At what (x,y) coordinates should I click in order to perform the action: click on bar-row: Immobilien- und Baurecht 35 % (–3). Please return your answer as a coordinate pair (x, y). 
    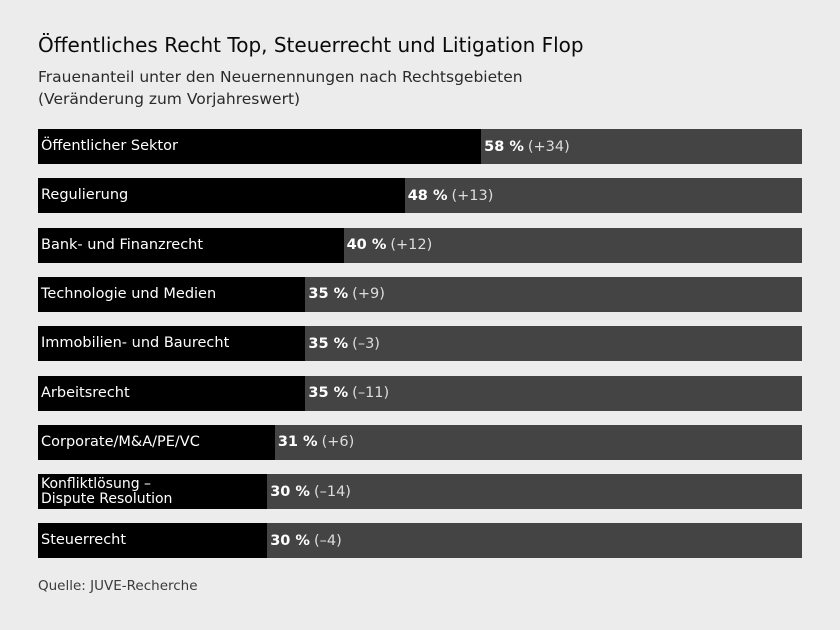
    Looking at the image, I should click on (420, 344).